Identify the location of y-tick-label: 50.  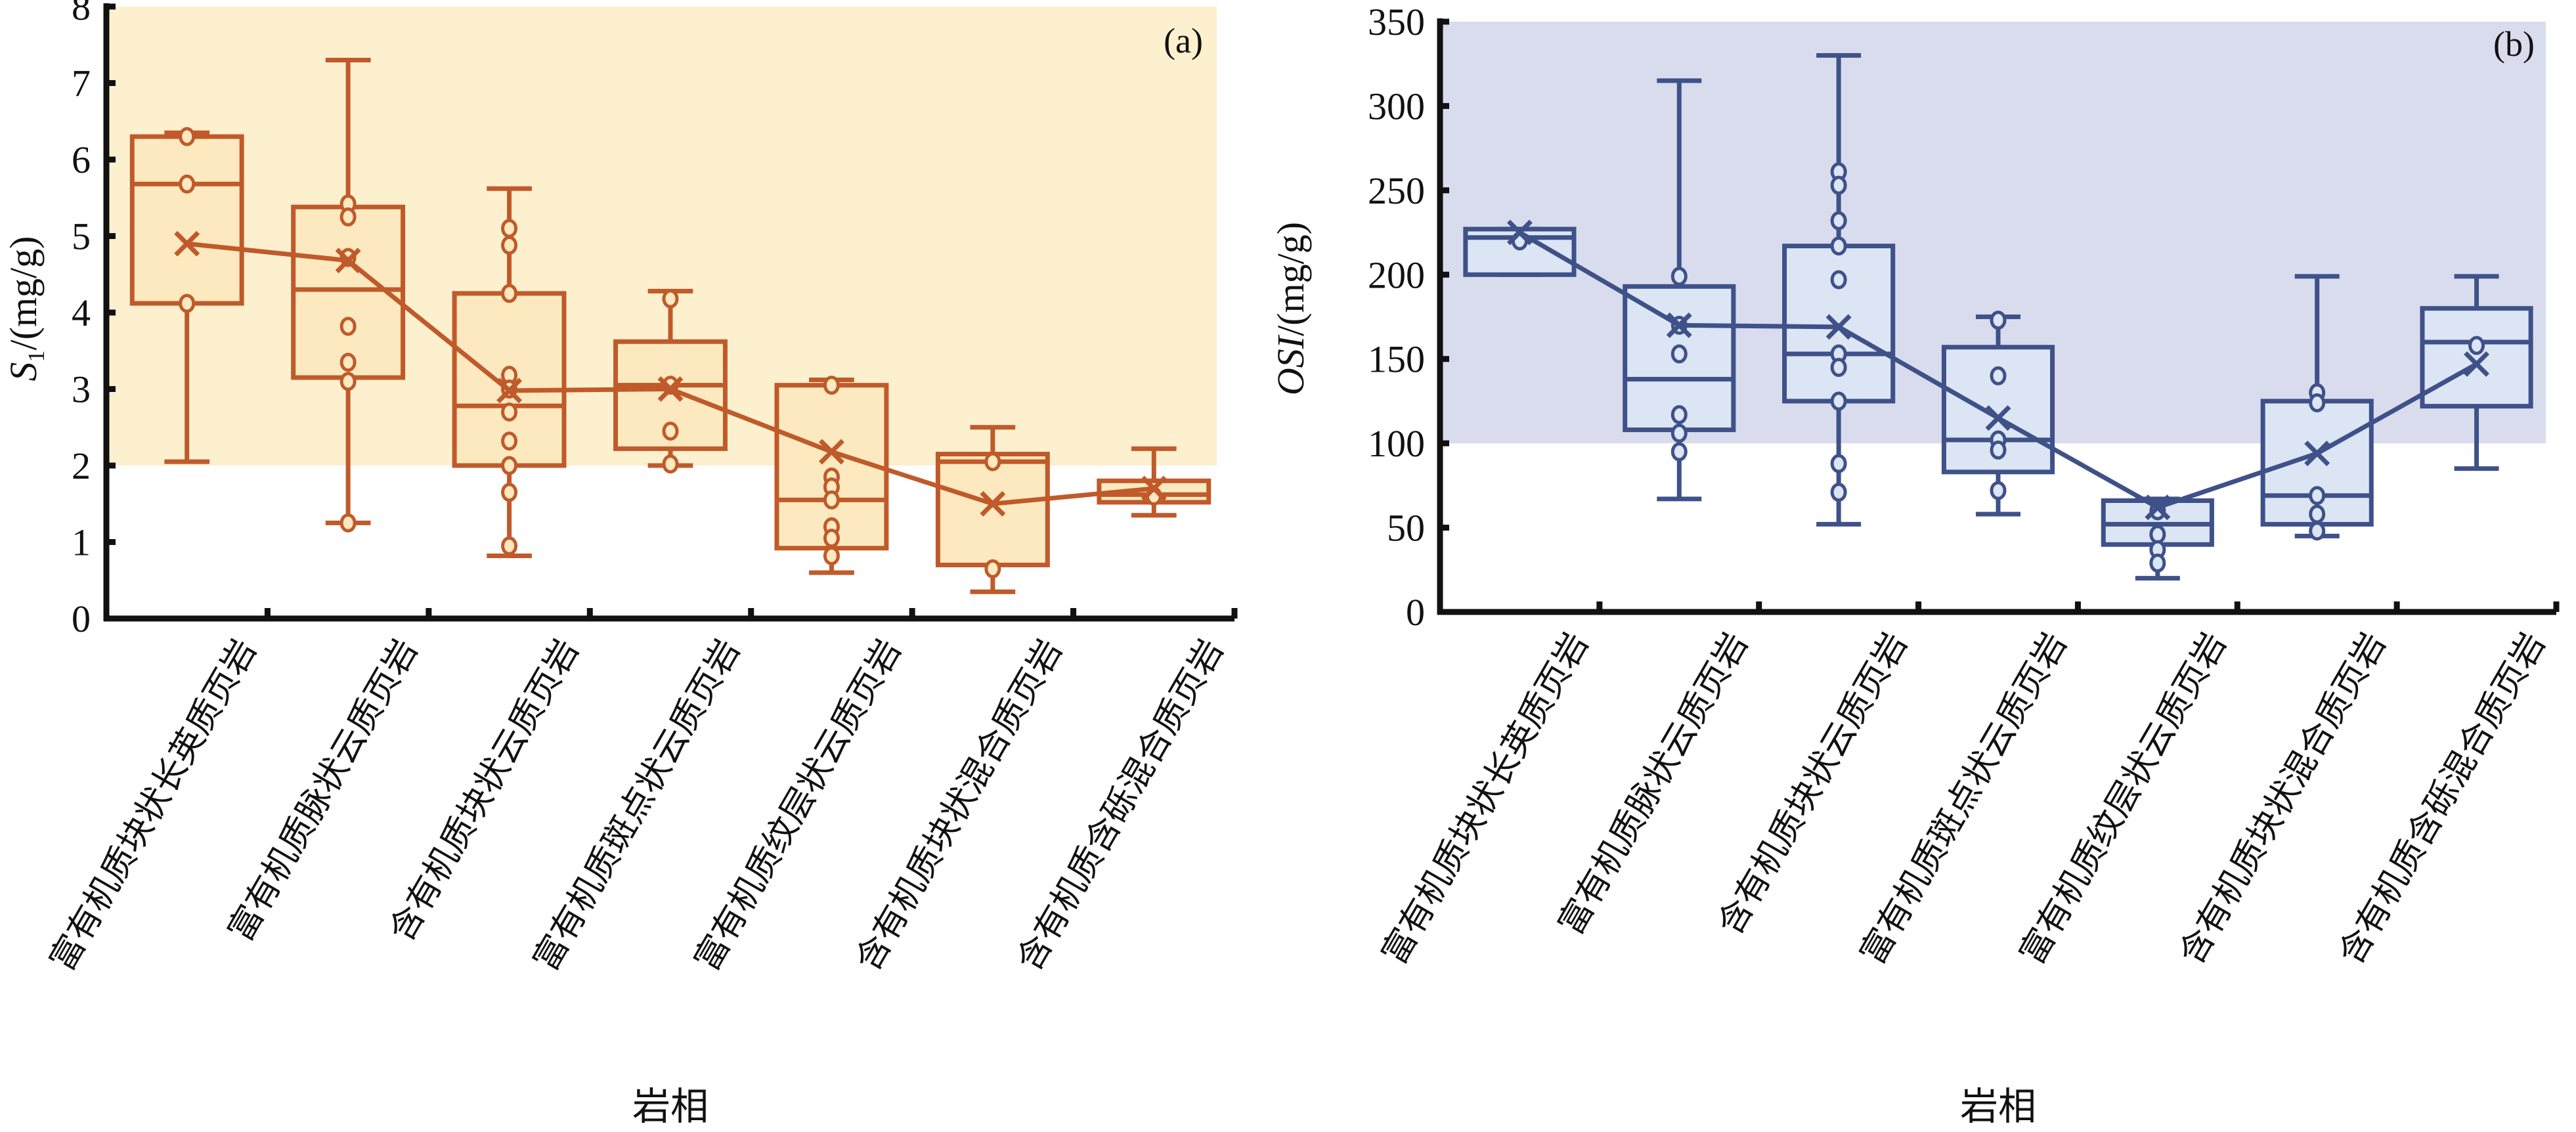
(1406, 528).